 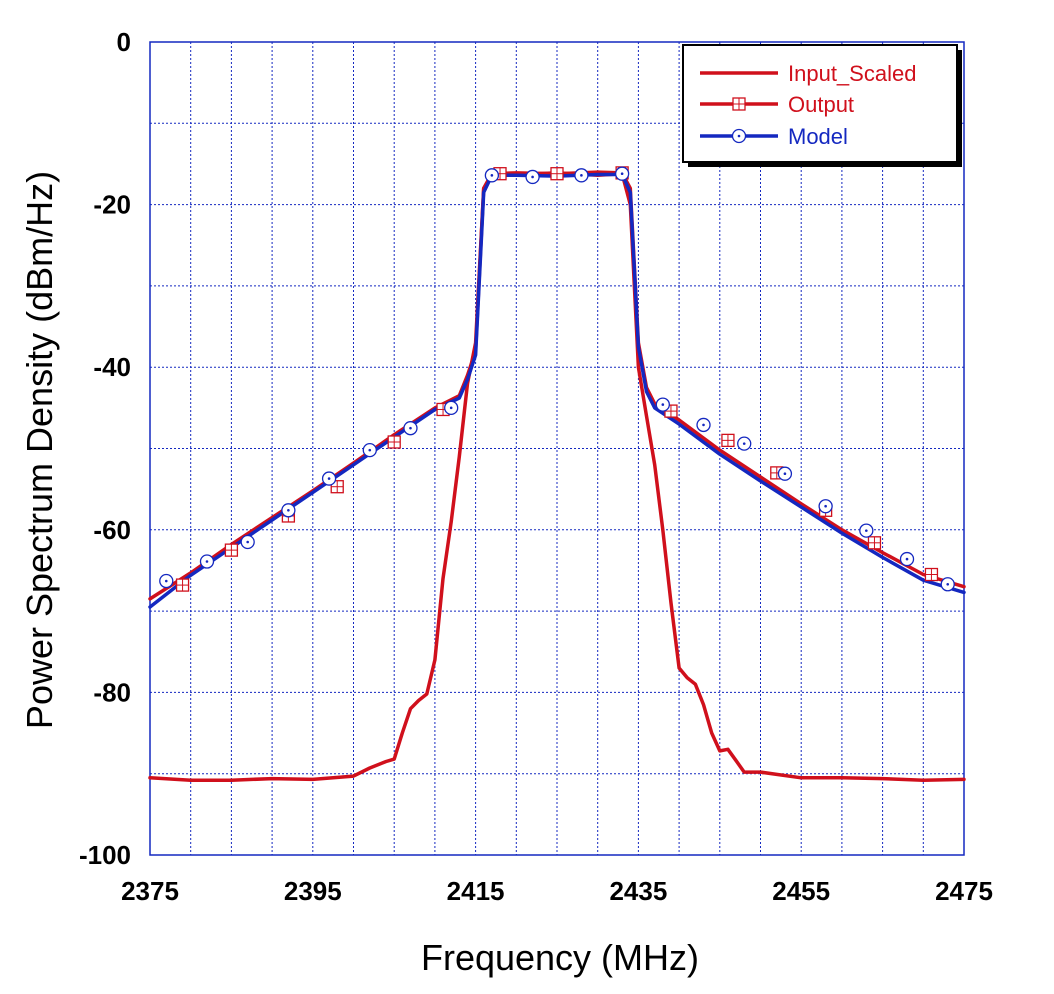 What do you see at coordinates (964, 891) in the screenshot?
I see `x-tick-label: 2475` at bounding box center [964, 891].